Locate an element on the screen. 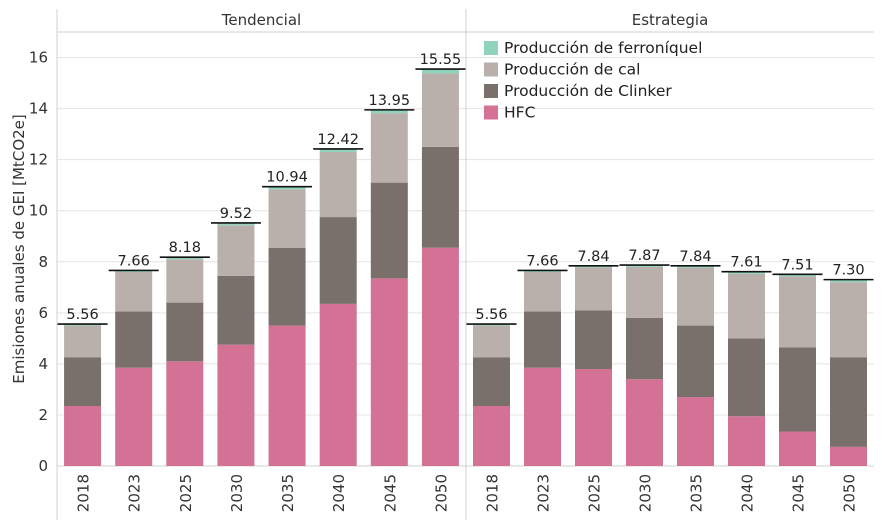 This screenshot has width=887, height=532. x-tick-label: 2023 is located at coordinates (135, 493).